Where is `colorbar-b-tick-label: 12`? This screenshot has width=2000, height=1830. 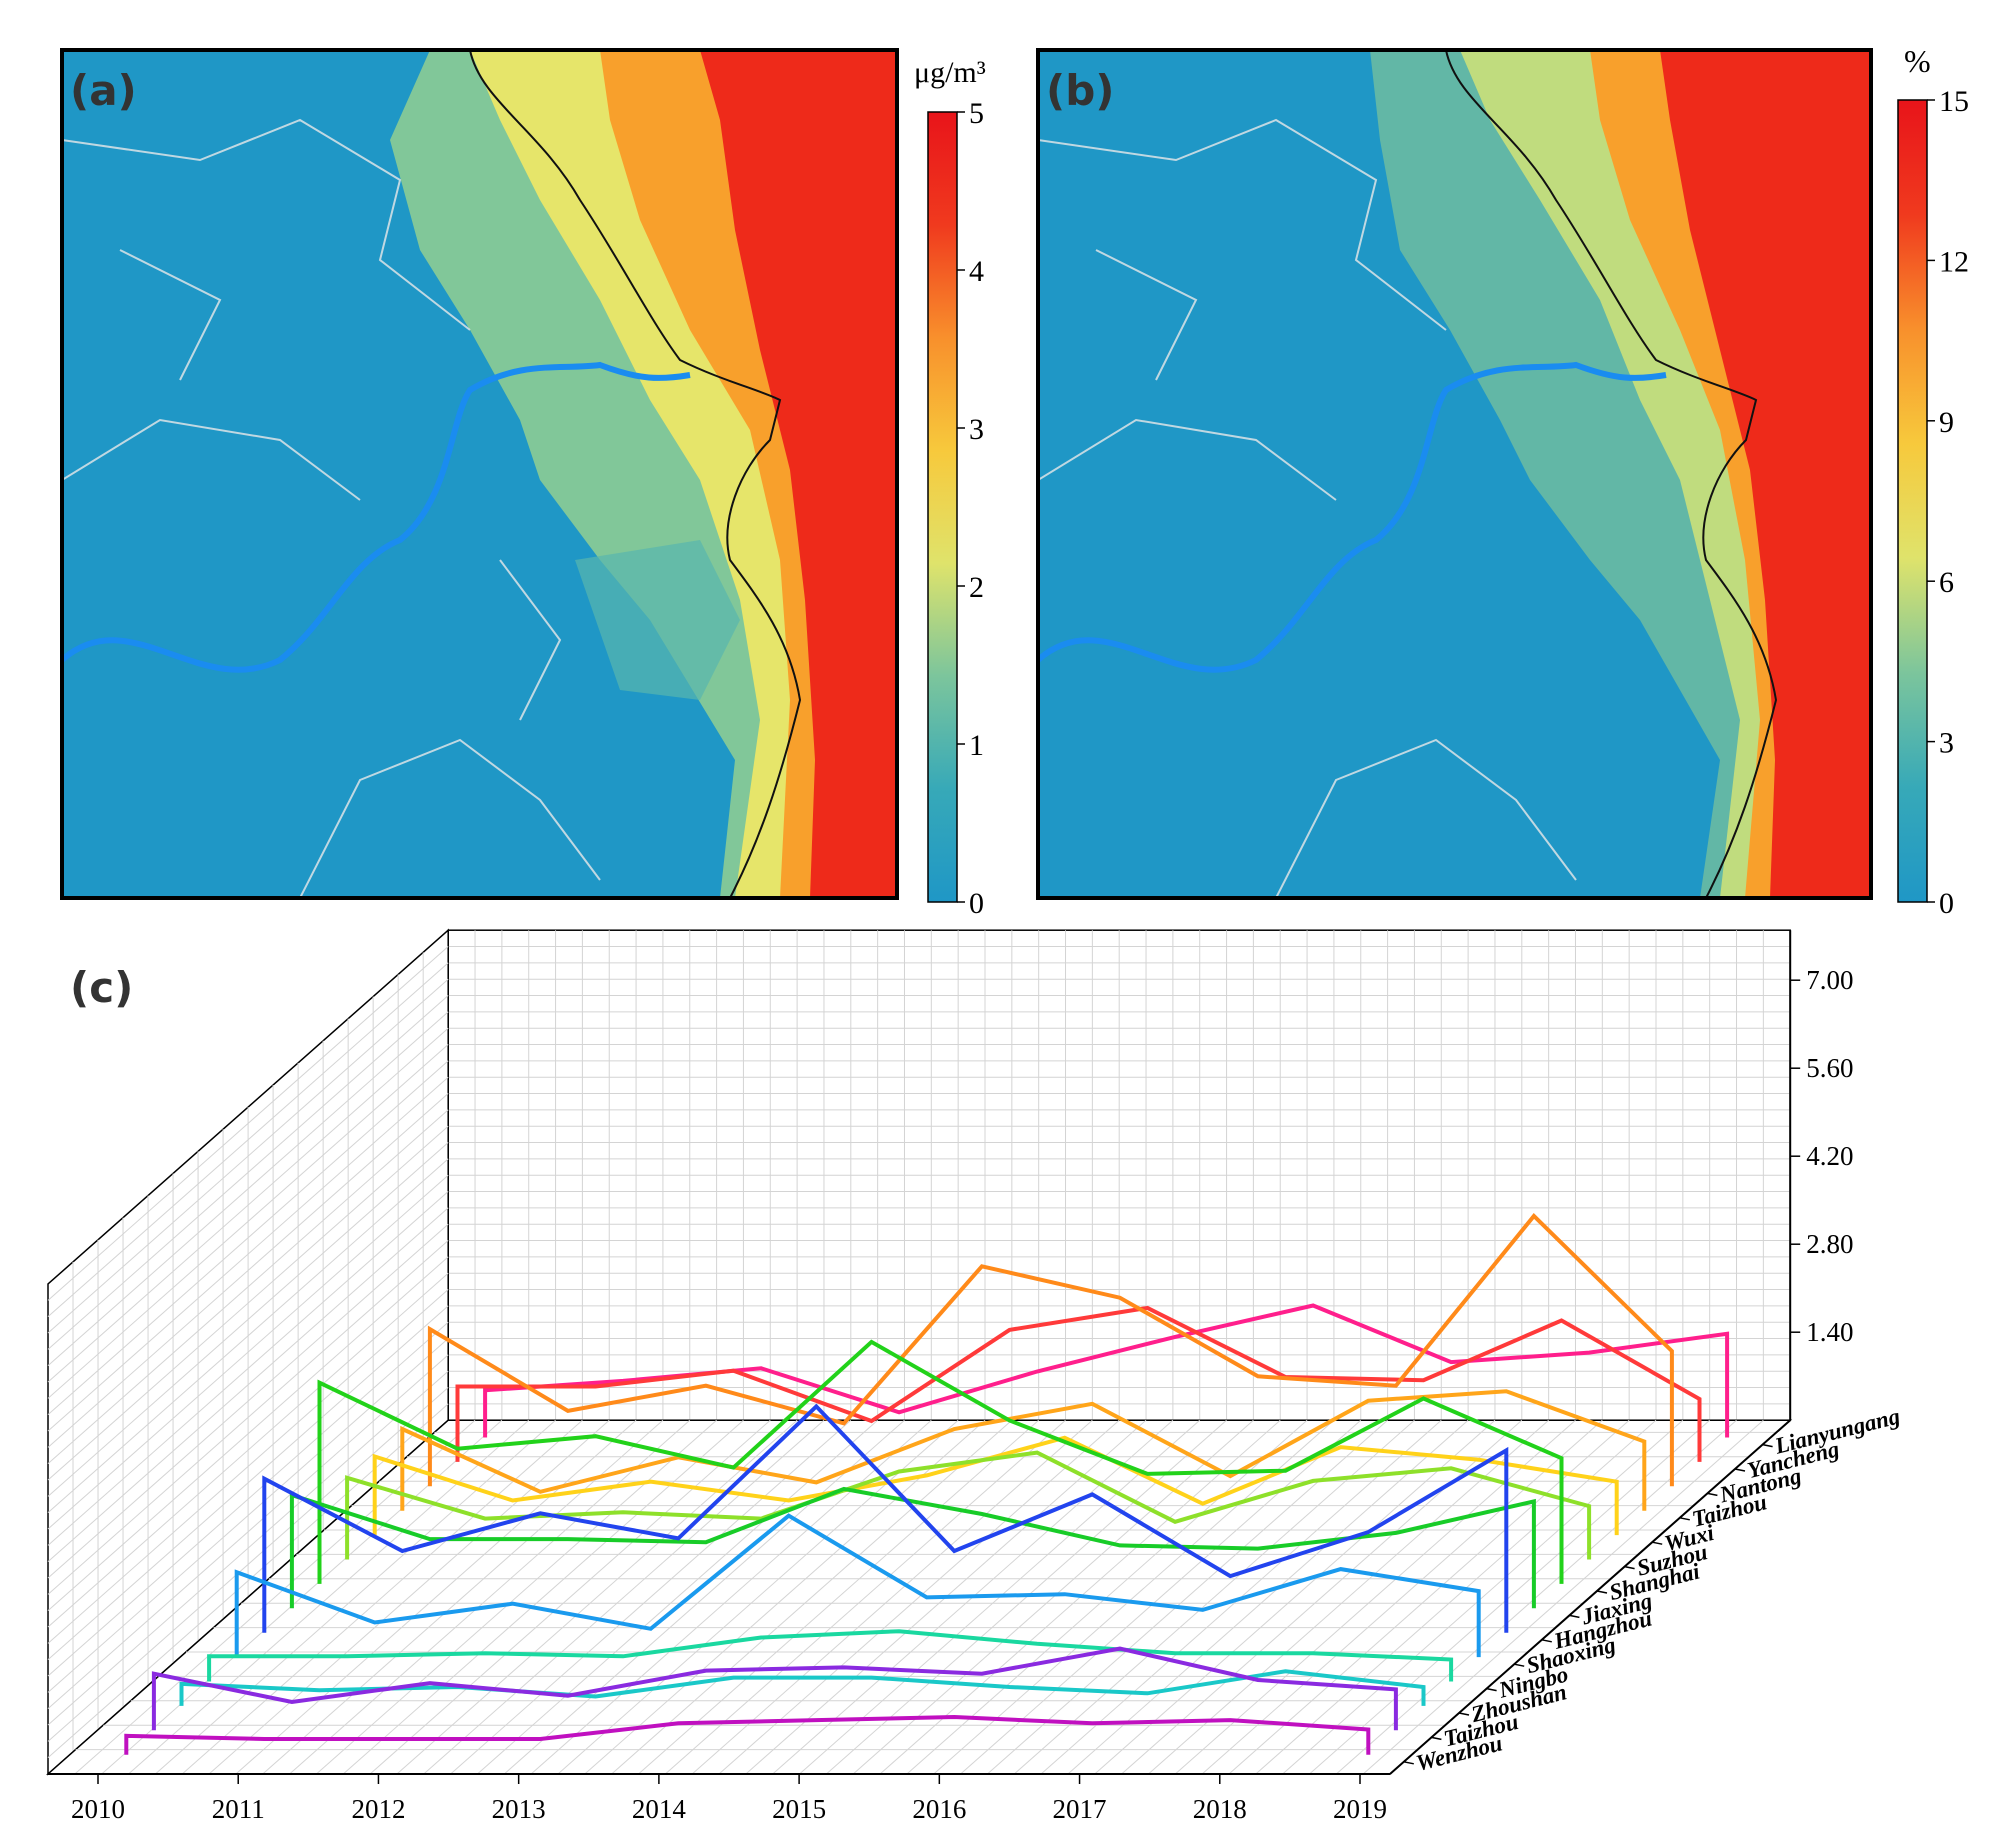 colorbar-b-tick-label: 12 is located at coordinates (1954, 261).